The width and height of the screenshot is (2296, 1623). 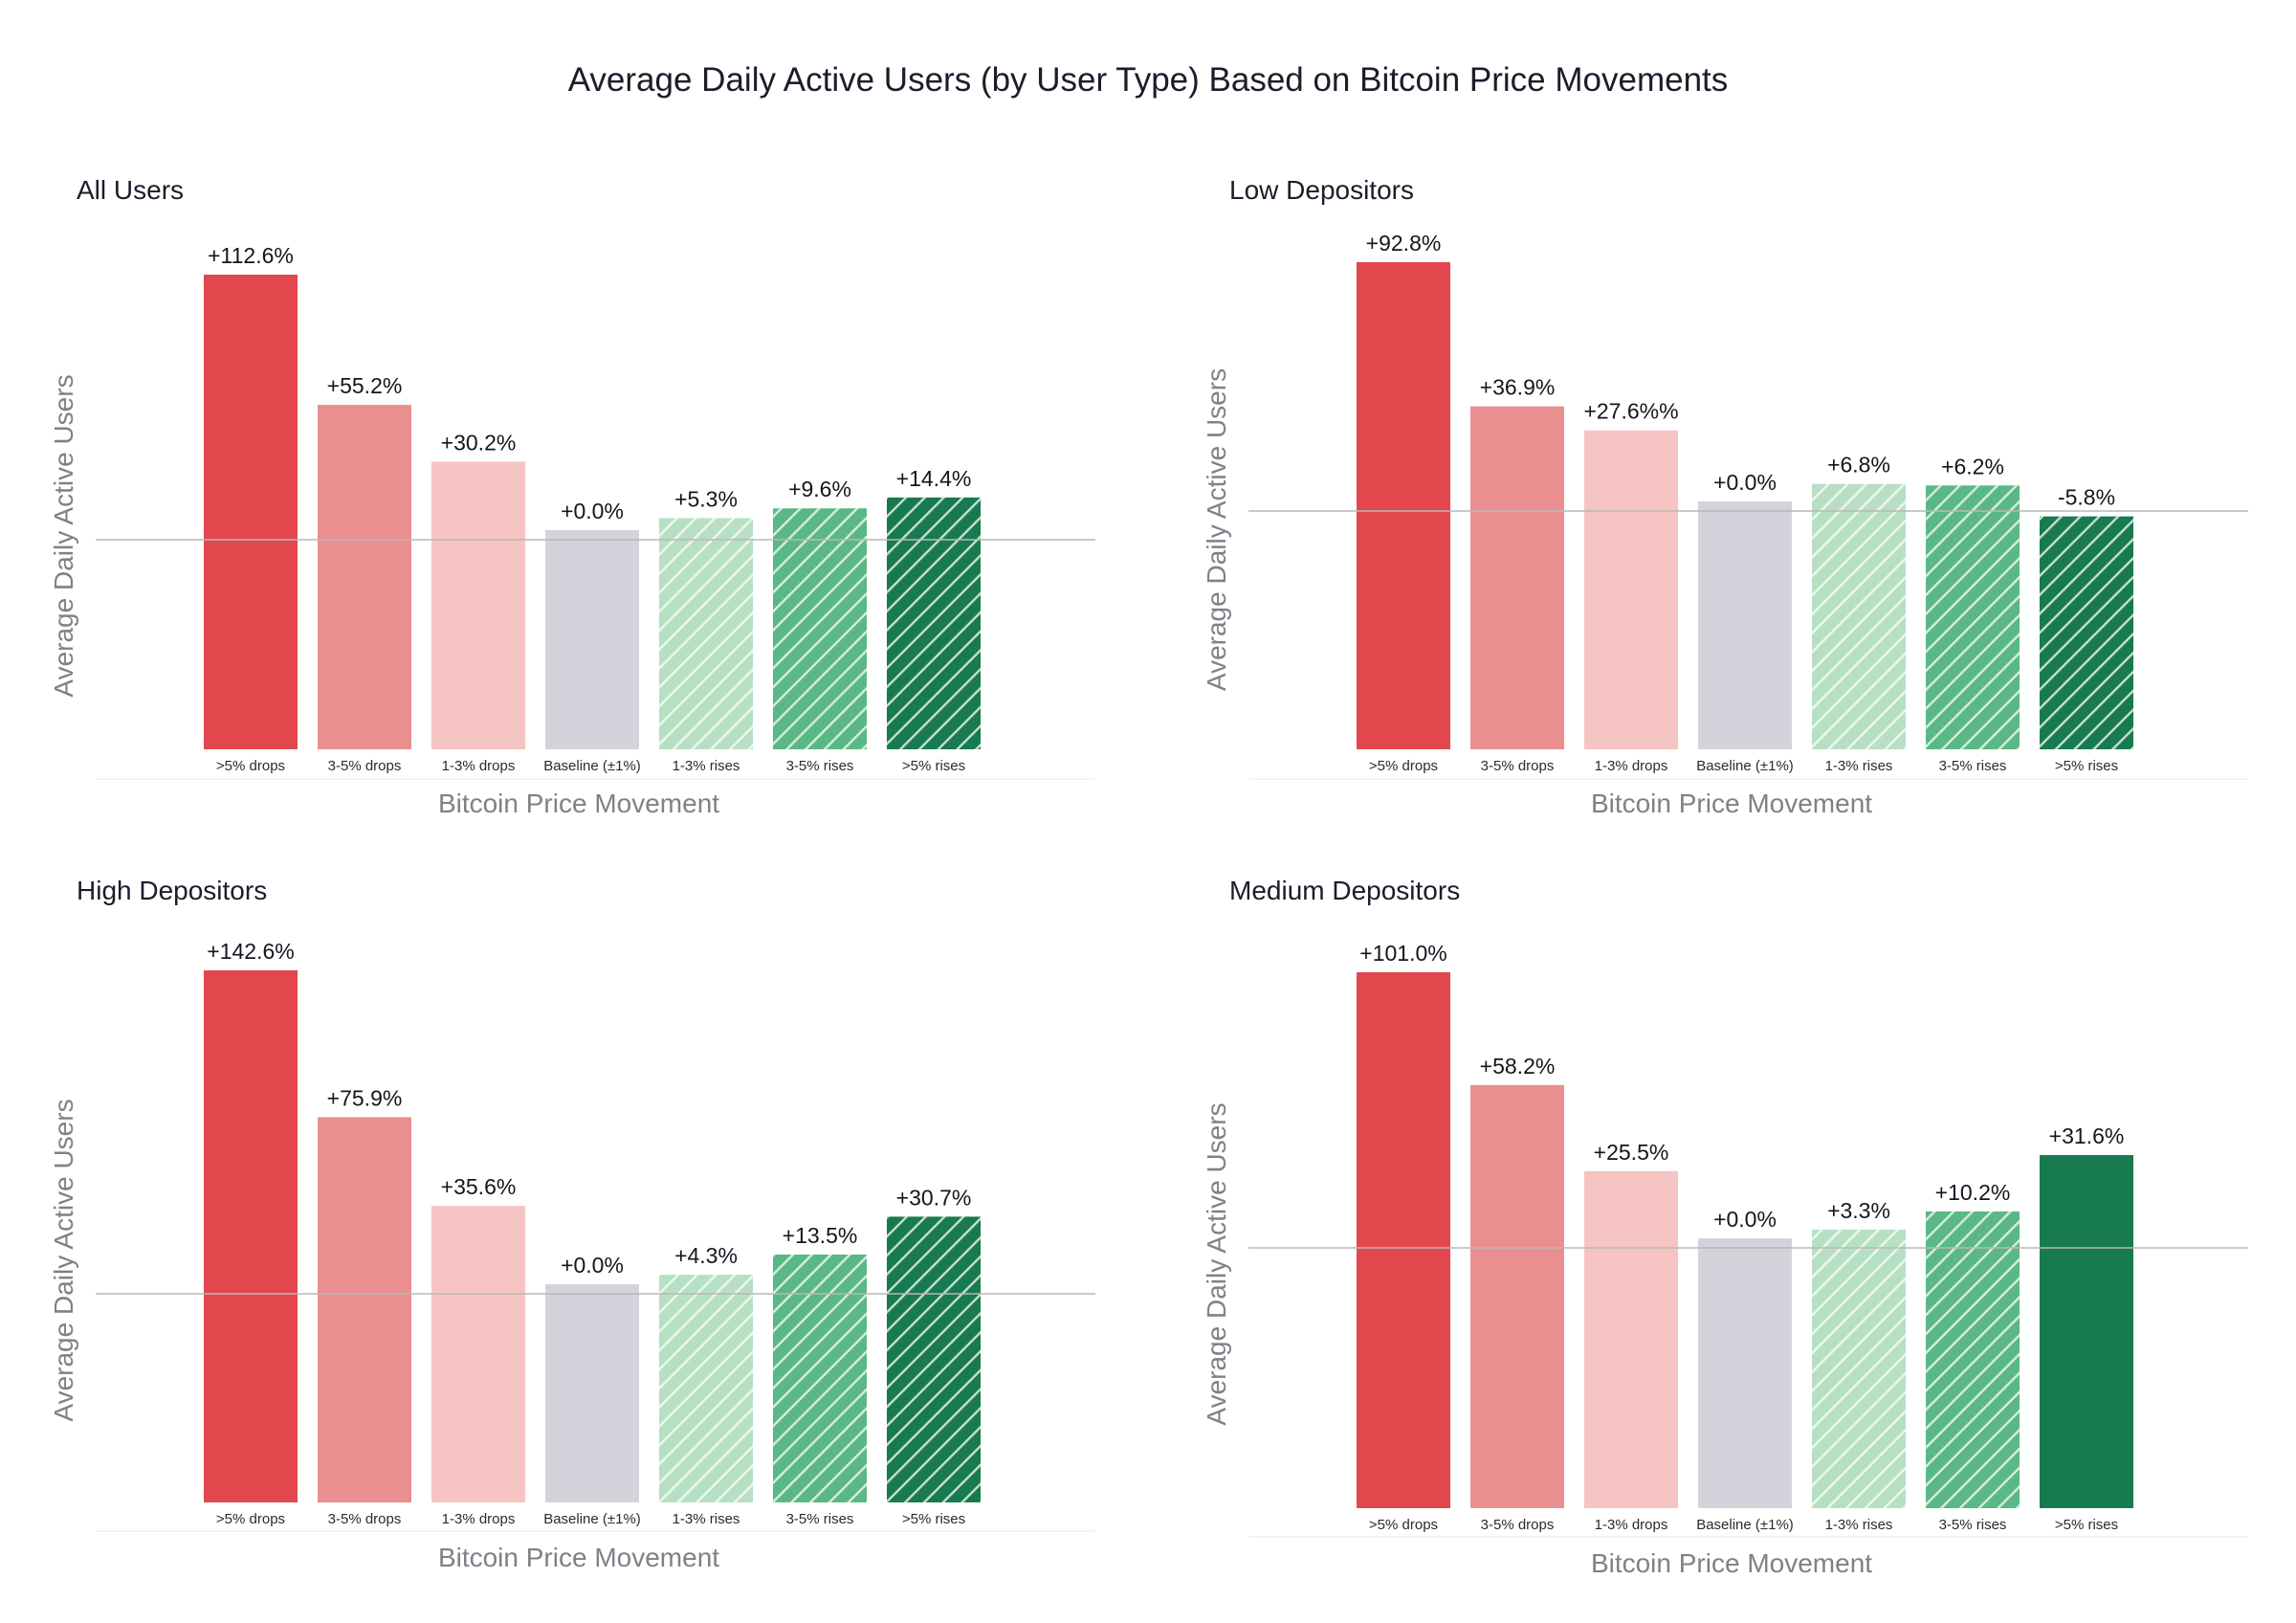 What do you see at coordinates (1344, 890) in the screenshot?
I see `panel-title: Medium Depositors` at bounding box center [1344, 890].